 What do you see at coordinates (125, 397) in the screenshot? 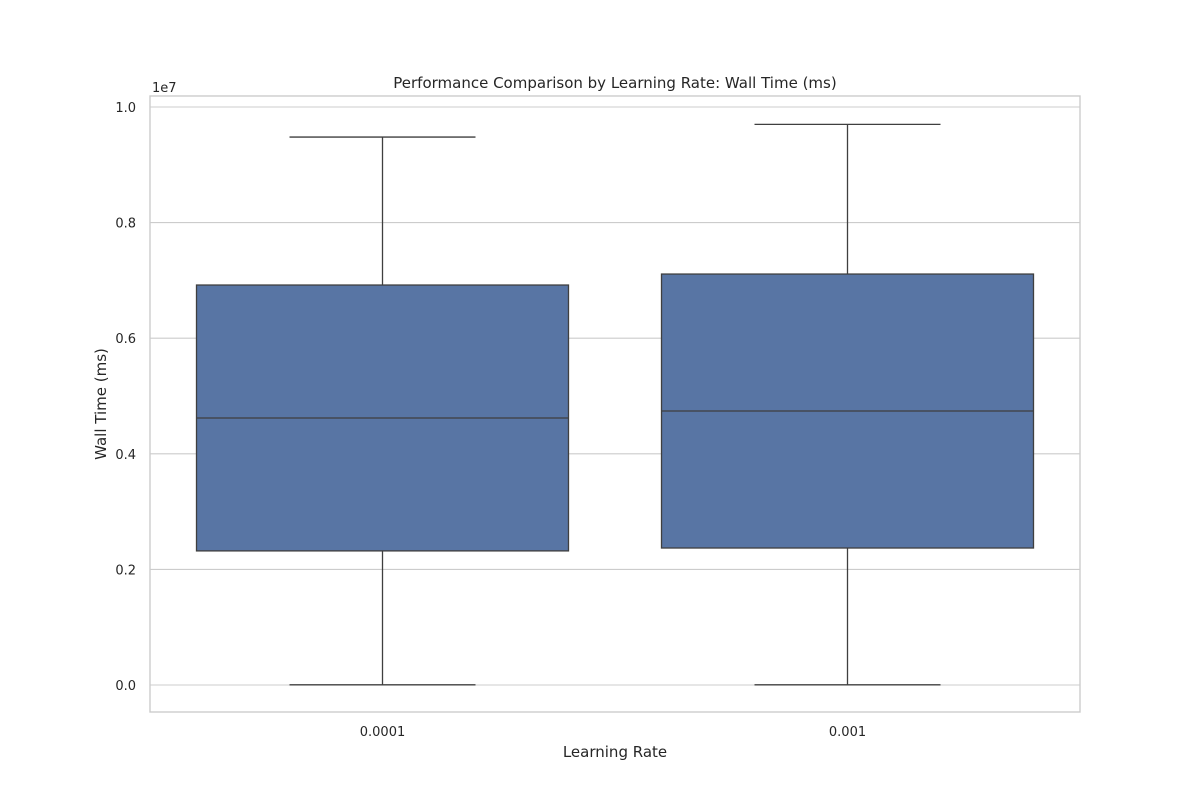
I see `y-axis-ticks: 0.0 0.2 0.4 0.6 0.8 1.0` at bounding box center [125, 397].